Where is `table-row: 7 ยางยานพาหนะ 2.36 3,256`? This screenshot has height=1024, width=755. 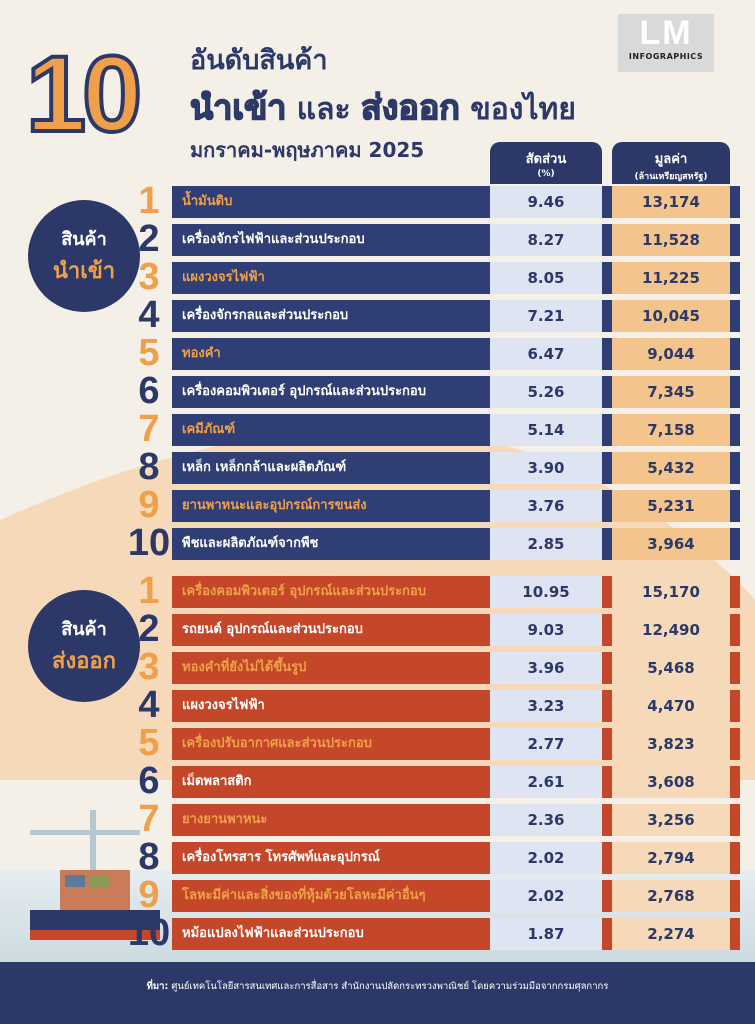
table-row: 7 ยางยานพาหนะ 2.36 3,256 is located at coordinates (439, 819).